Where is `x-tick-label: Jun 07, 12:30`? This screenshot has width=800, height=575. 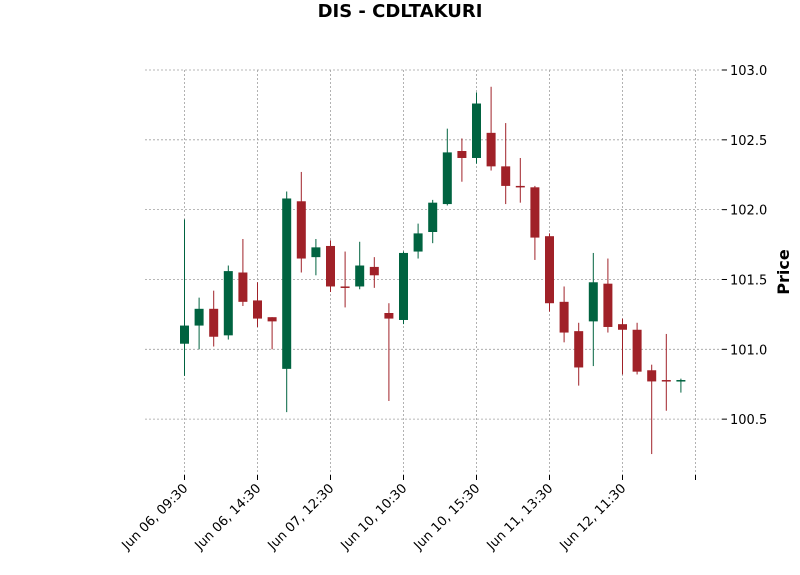
x-tick-label: Jun 07, 12:30 is located at coordinates (301, 517).